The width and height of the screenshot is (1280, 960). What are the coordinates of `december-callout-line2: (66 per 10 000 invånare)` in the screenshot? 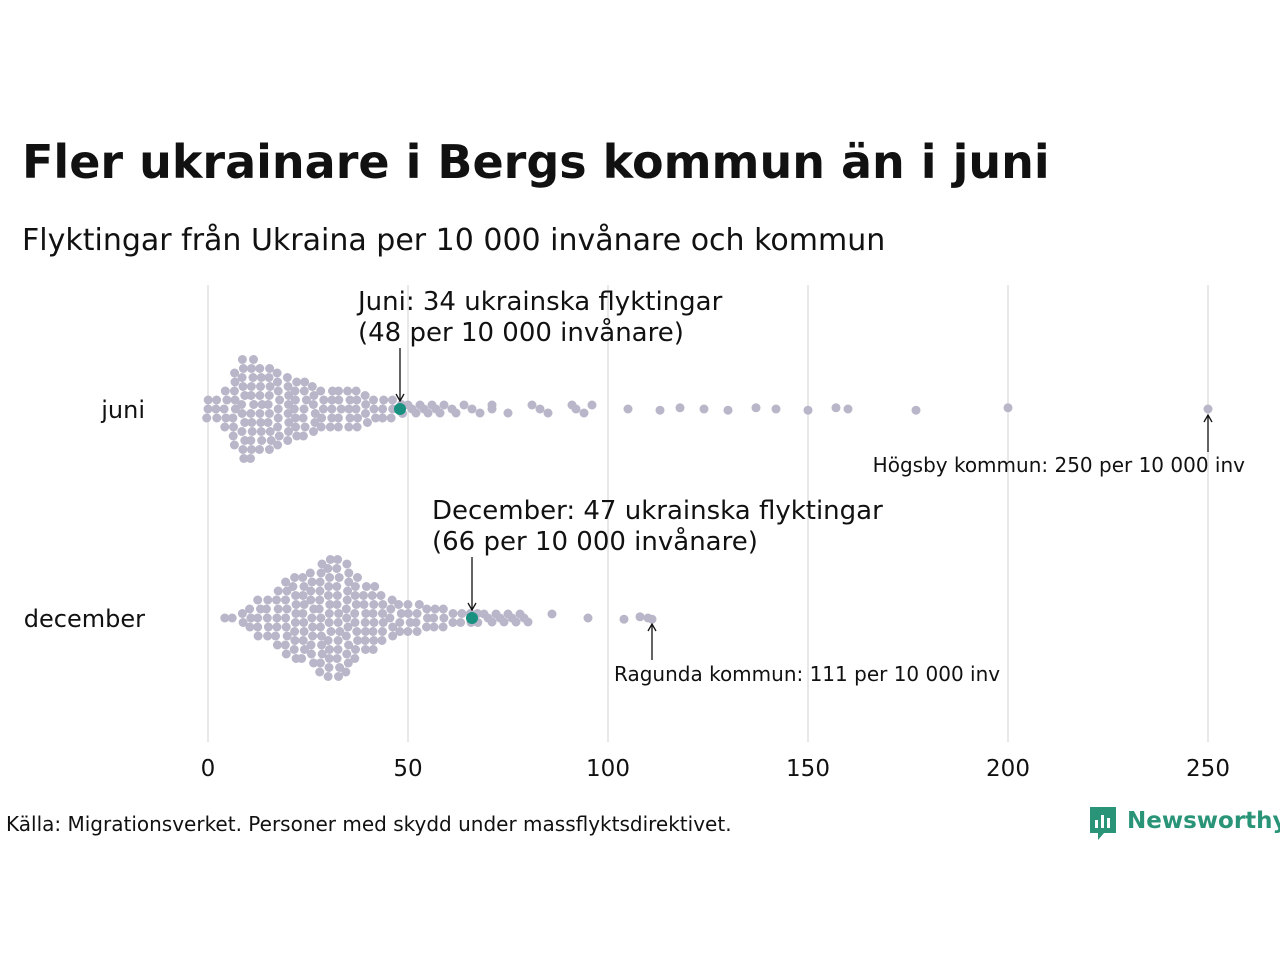 It's located at (595, 541).